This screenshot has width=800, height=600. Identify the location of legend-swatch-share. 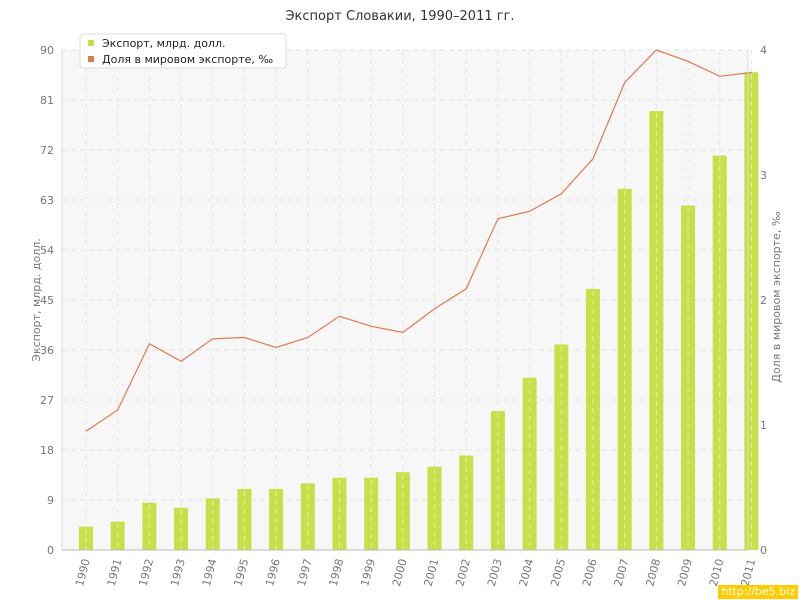
(91, 59).